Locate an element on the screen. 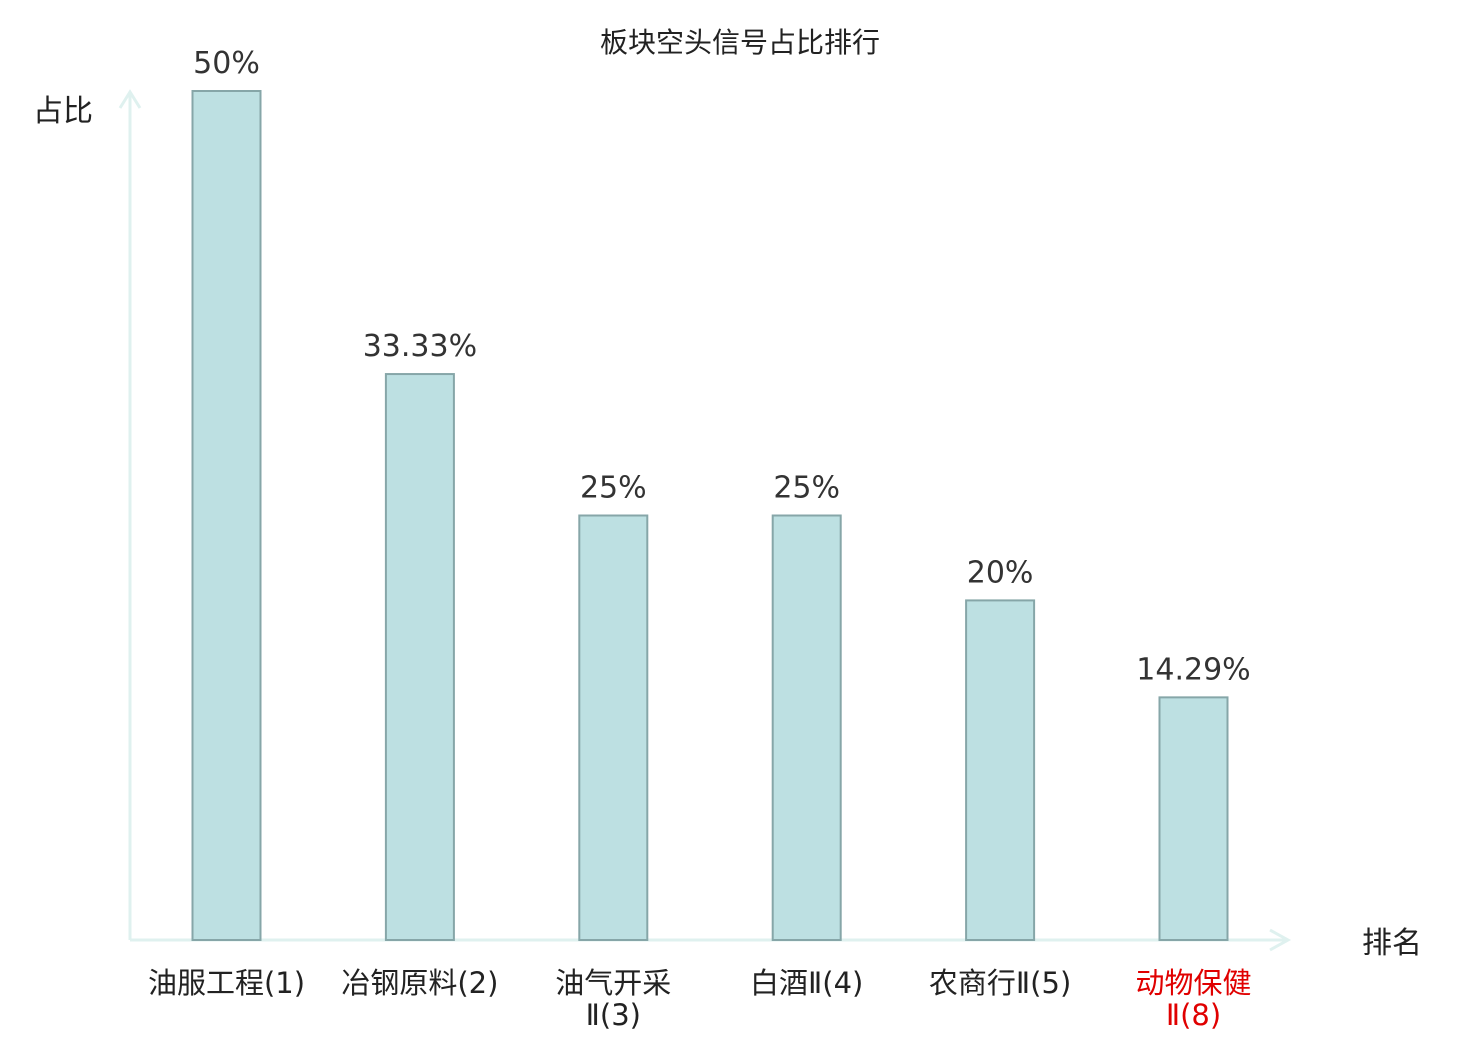 This screenshot has width=1480, height=1040. category-label-3: 油气开采 Ⅱ(3) is located at coordinates (613, 999).